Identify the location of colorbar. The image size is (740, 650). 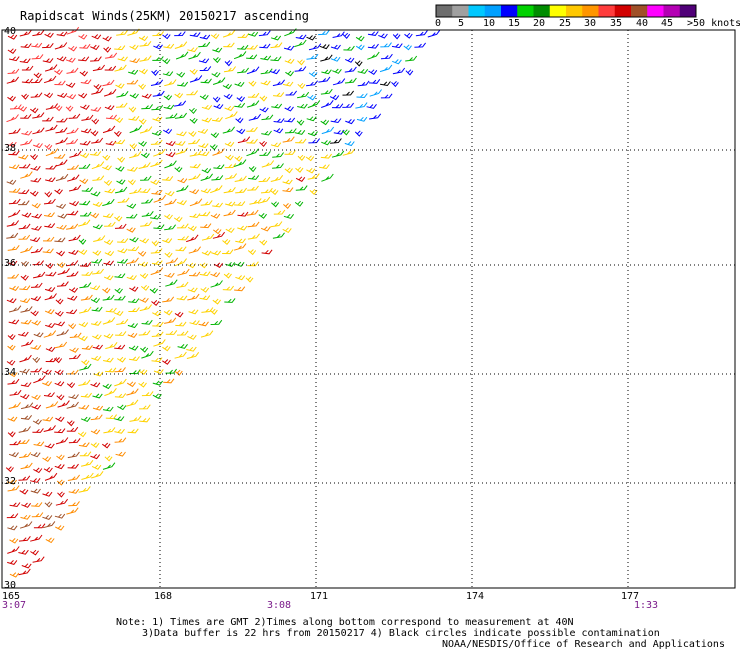
(566, 11).